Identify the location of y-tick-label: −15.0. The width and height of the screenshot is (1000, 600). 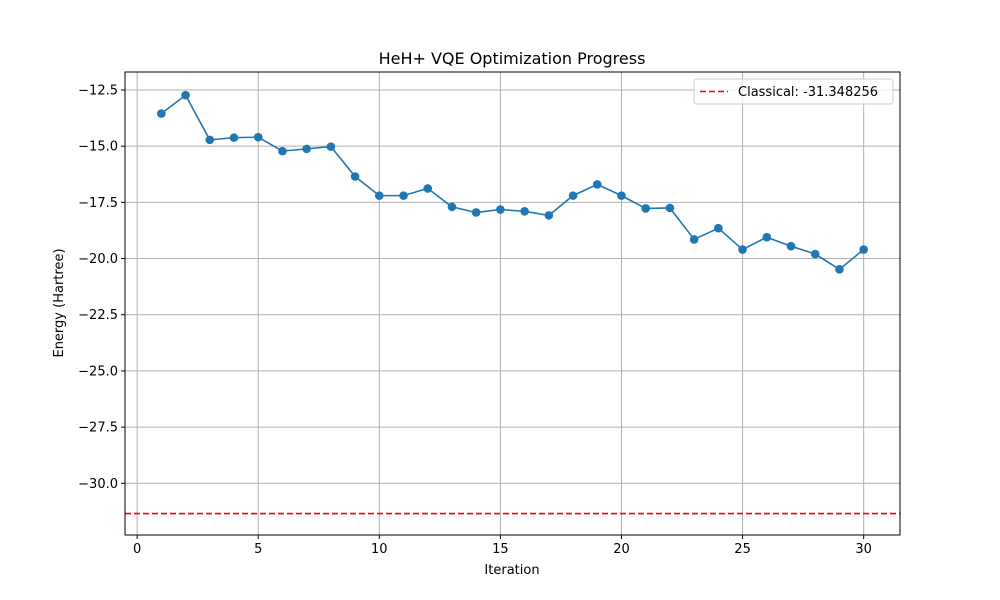
(98, 147).